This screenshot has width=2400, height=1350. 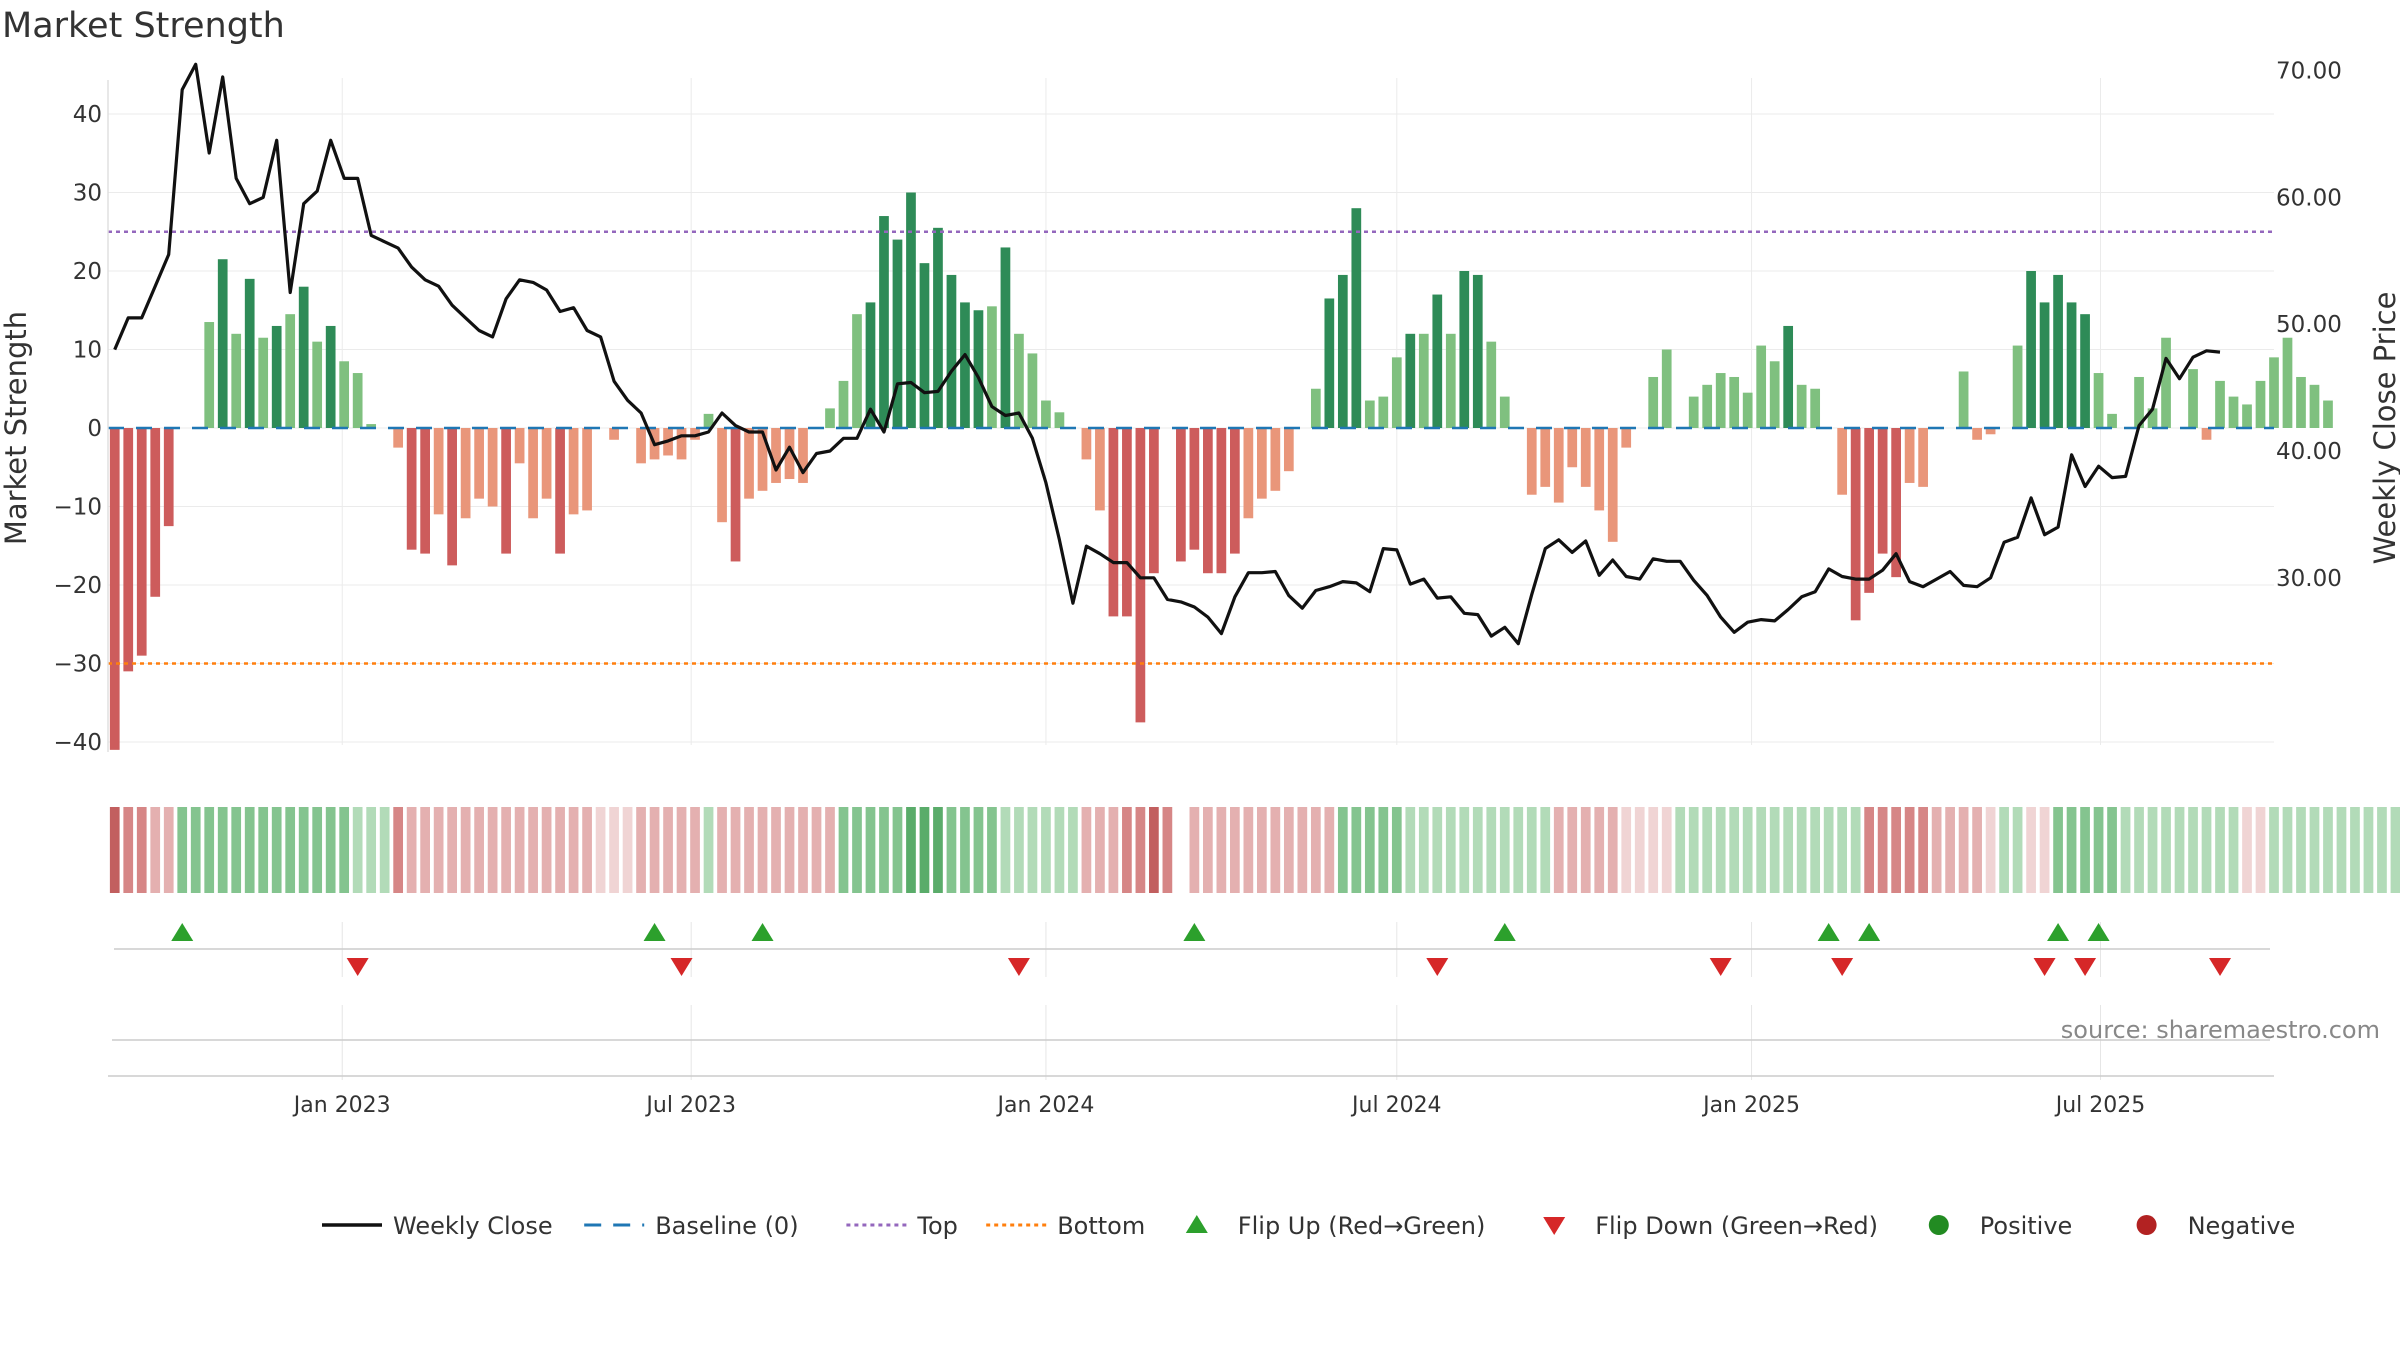 What do you see at coordinates (2026, 1226) in the screenshot?
I see `legend-label: Positive` at bounding box center [2026, 1226].